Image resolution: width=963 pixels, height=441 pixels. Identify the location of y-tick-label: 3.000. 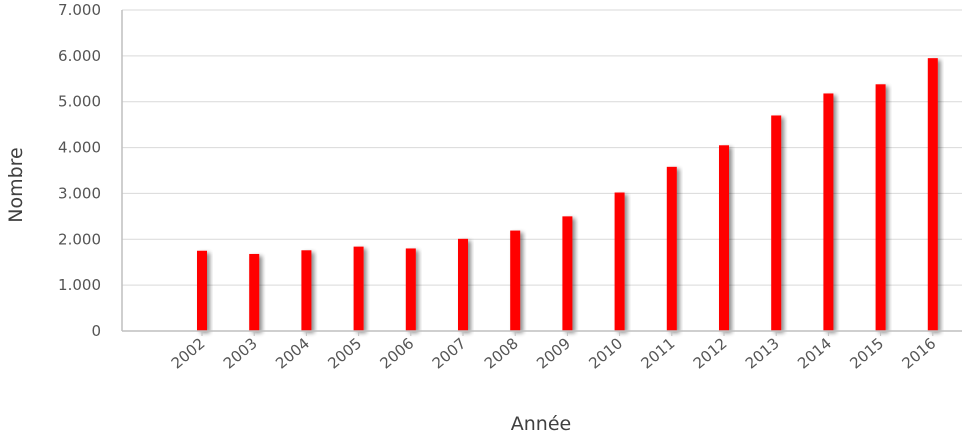
(79, 193).